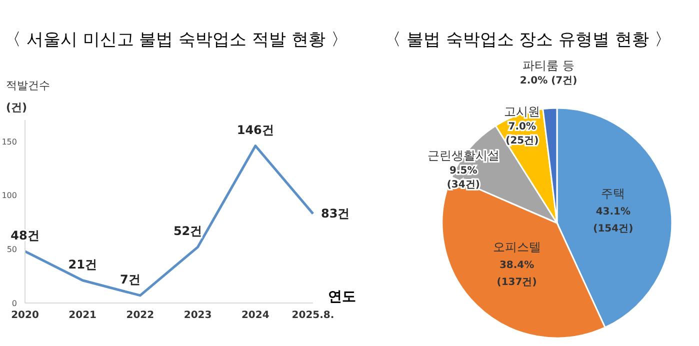 The image size is (699, 346). What do you see at coordinates (176, 40) in the screenshot?
I see `chart-title: 〈 서울시 미신고 불법 숙박업소 적발 현황 〉` at bounding box center [176, 40].